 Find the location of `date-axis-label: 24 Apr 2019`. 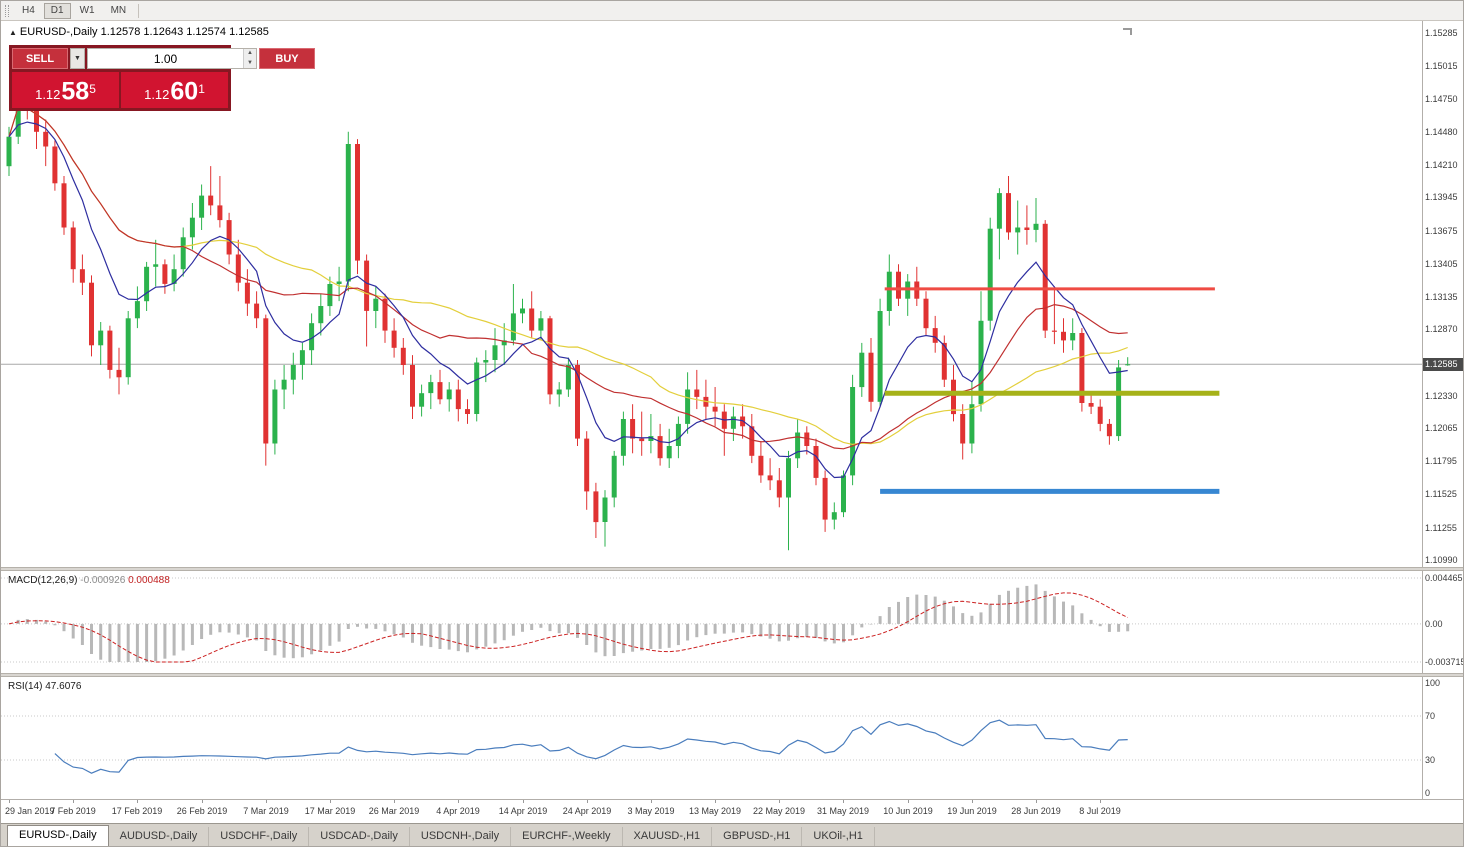

date-axis-label: 24 Apr 2019 is located at coordinates (587, 811).